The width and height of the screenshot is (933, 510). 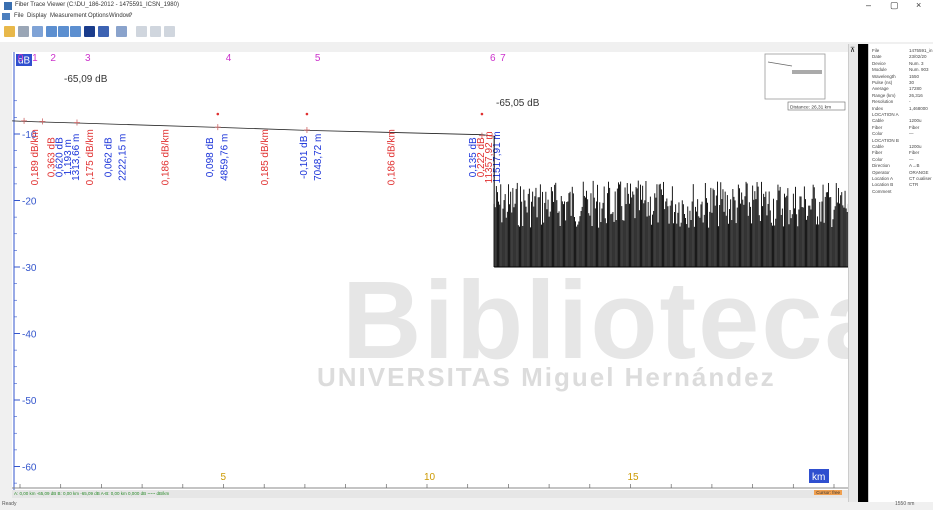 What do you see at coordinates (885, 114) in the screenshot?
I see `info-key: LOCATION A` at bounding box center [885, 114].